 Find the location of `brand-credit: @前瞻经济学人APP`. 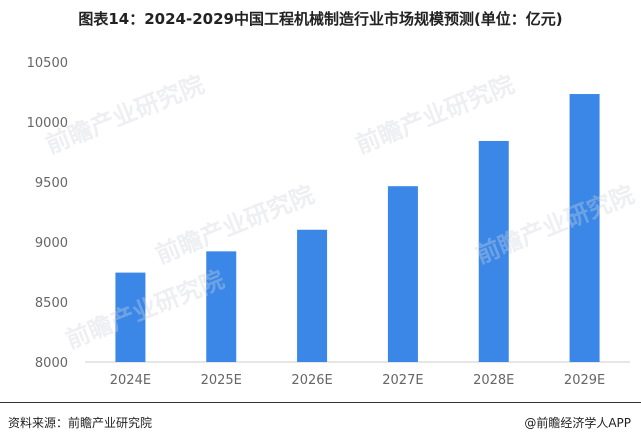

brand-credit: @前瞻经济学人APP is located at coordinates (577, 423).